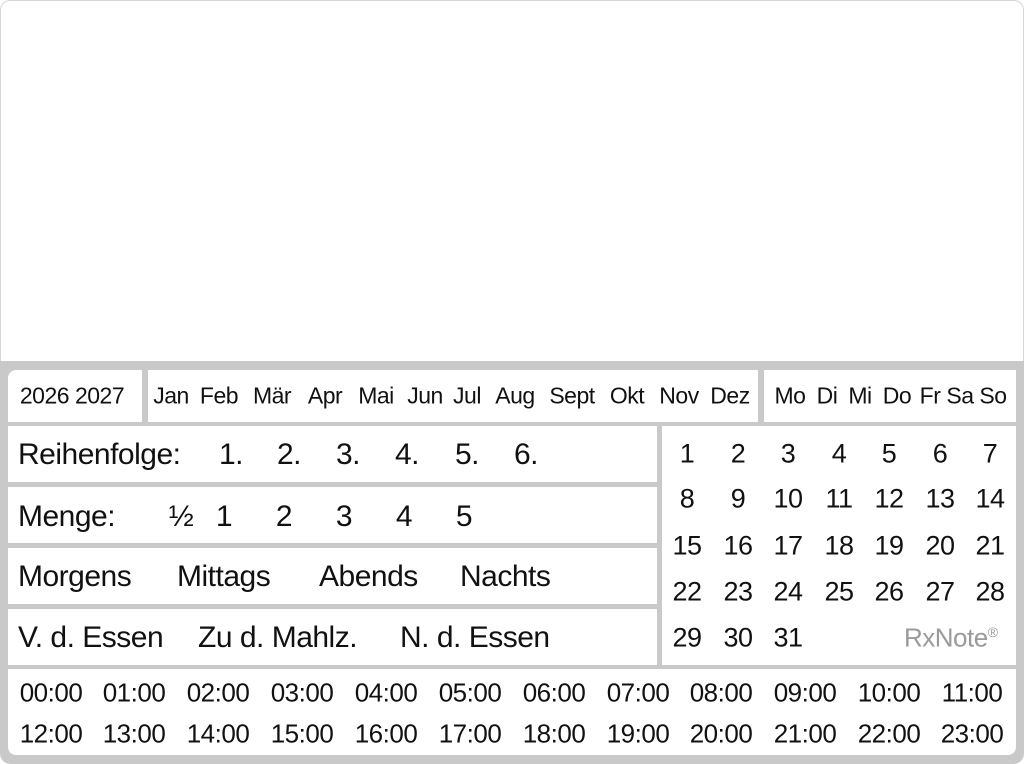 Image resolution: width=1024 pixels, height=764 pixels. I want to click on month-option: Dez, so click(730, 395).